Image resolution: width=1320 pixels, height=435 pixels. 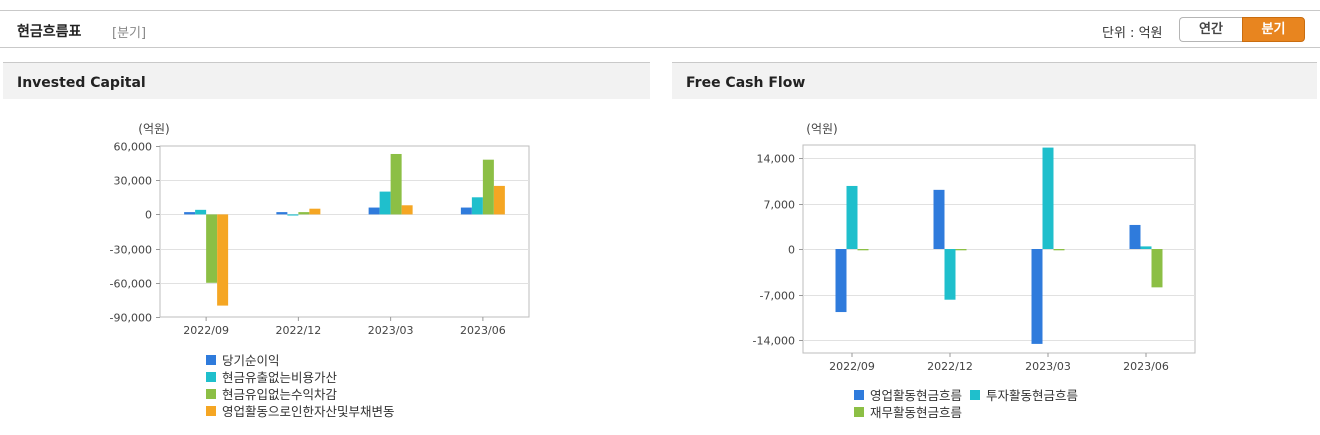 I want to click on section-header: 현금흐름표 [분기] 단위 : 억원 연간 분기, so click(x=660, y=29).